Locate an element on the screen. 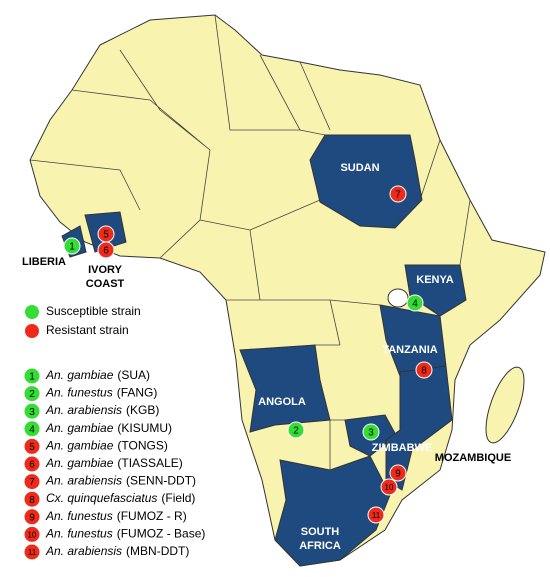 The height and width of the screenshot is (577, 550). strain-number: 11 is located at coordinates (32, 552).